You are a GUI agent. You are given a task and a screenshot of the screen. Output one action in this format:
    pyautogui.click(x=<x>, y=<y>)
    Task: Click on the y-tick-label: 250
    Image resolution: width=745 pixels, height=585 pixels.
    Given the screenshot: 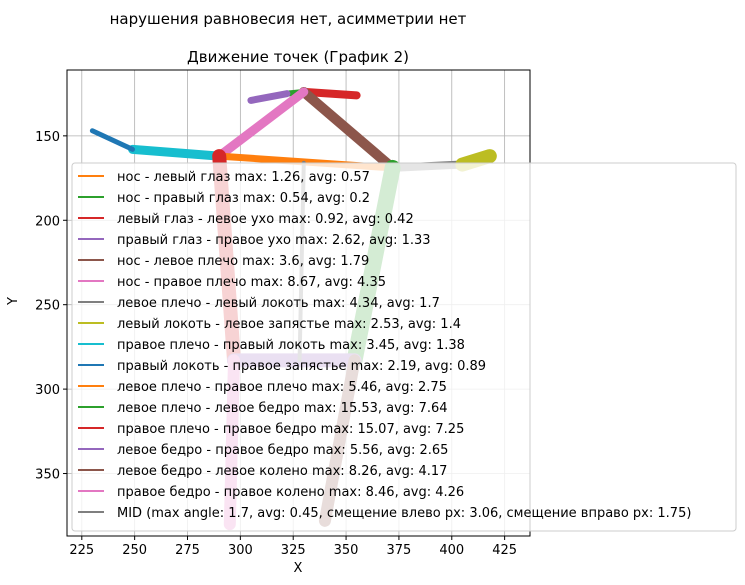 What is the action you would take?
    pyautogui.click(x=47, y=306)
    